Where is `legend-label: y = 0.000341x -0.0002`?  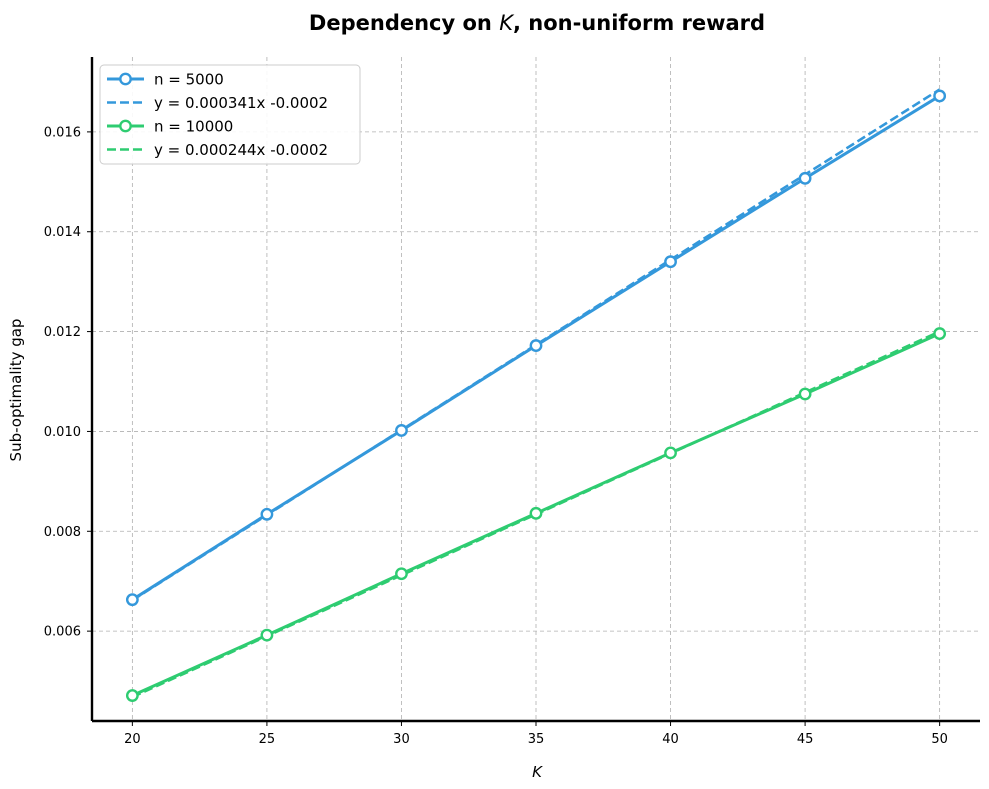
legend-label: y = 0.000341x -0.0002 is located at coordinates (241, 103).